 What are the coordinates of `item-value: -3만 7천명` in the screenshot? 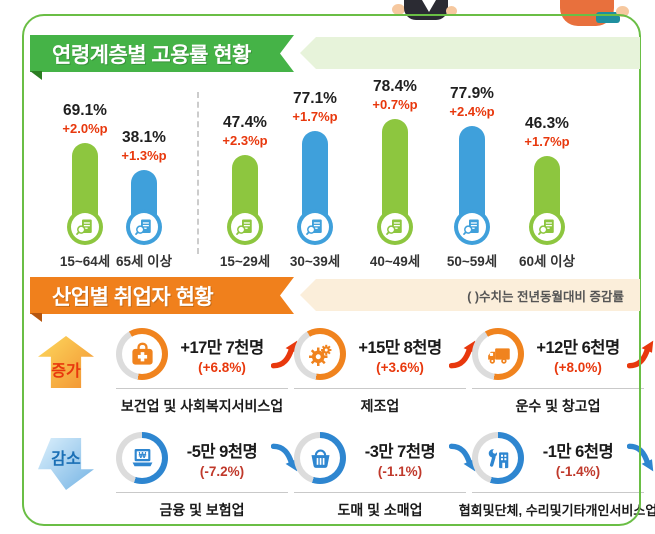 It's located at (400, 451).